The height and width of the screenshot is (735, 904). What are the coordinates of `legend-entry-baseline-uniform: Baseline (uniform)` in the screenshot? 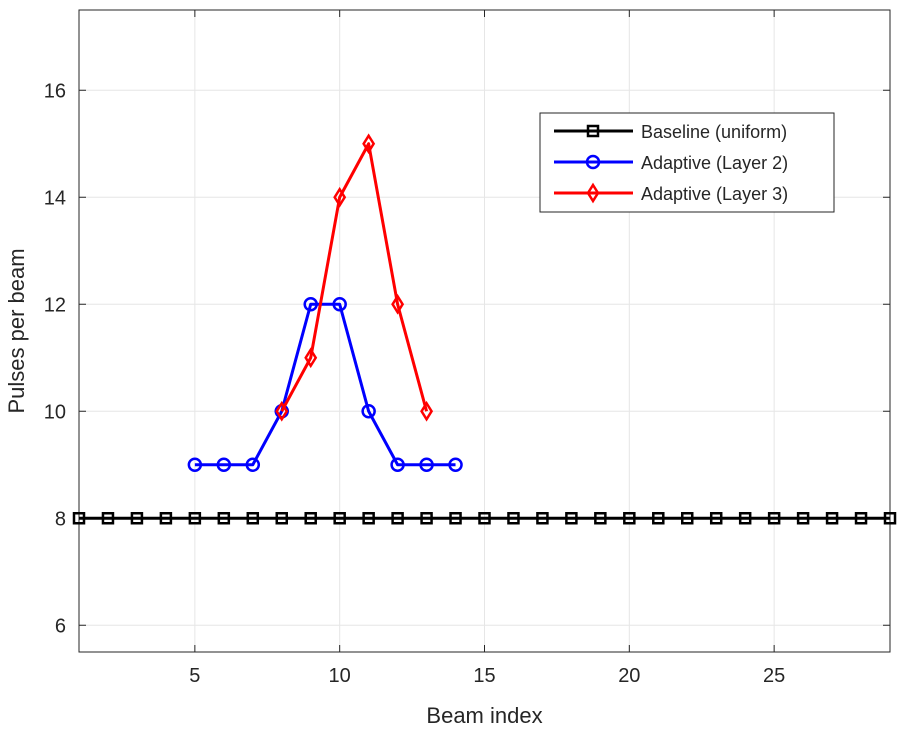 It's located at (670, 132).